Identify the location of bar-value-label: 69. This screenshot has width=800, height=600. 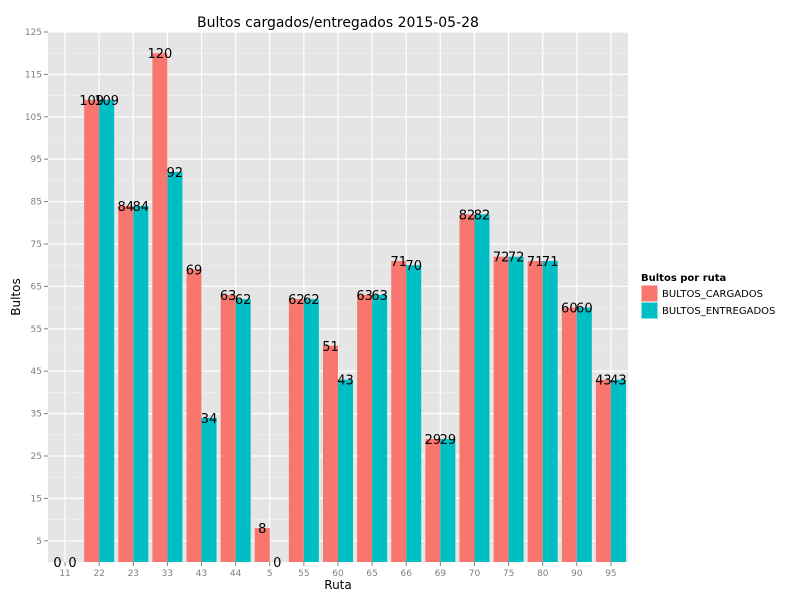
(194, 270).